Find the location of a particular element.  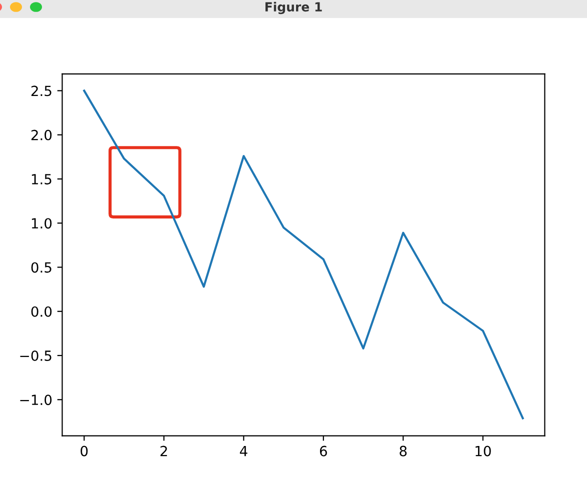

y-tick-label: 0.0 is located at coordinates (41, 311).